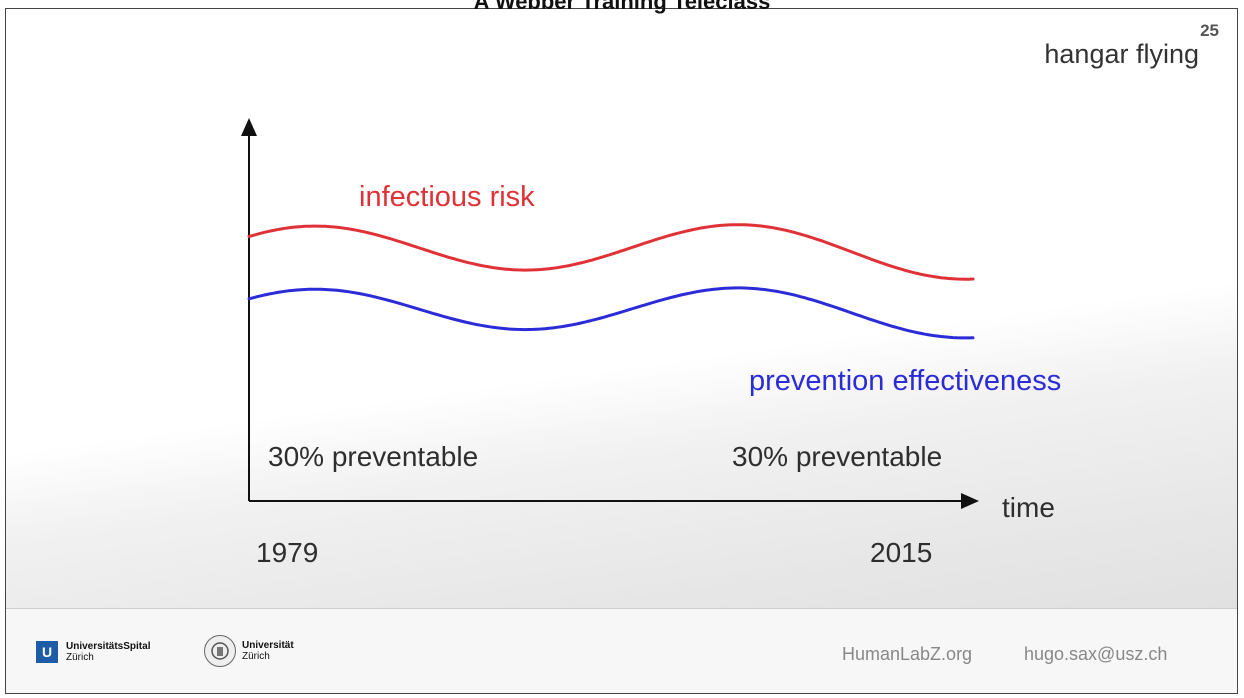 Image resolution: width=1244 pixels, height=698 pixels. What do you see at coordinates (108, 646) in the screenshot?
I see `usz-logo-line1: UniversitätsSpital` at bounding box center [108, 646].